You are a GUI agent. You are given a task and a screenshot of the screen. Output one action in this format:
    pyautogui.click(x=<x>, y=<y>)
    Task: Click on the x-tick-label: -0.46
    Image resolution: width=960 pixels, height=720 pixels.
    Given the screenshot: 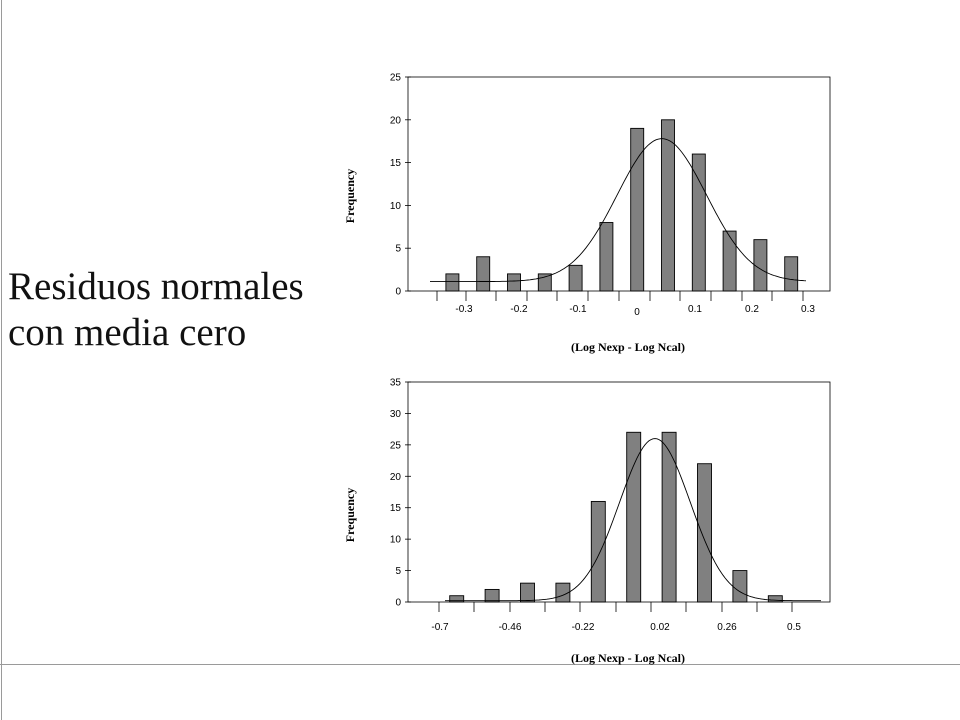 What is the action you would take?
    pyautogui.click(x=510, y=627)
    